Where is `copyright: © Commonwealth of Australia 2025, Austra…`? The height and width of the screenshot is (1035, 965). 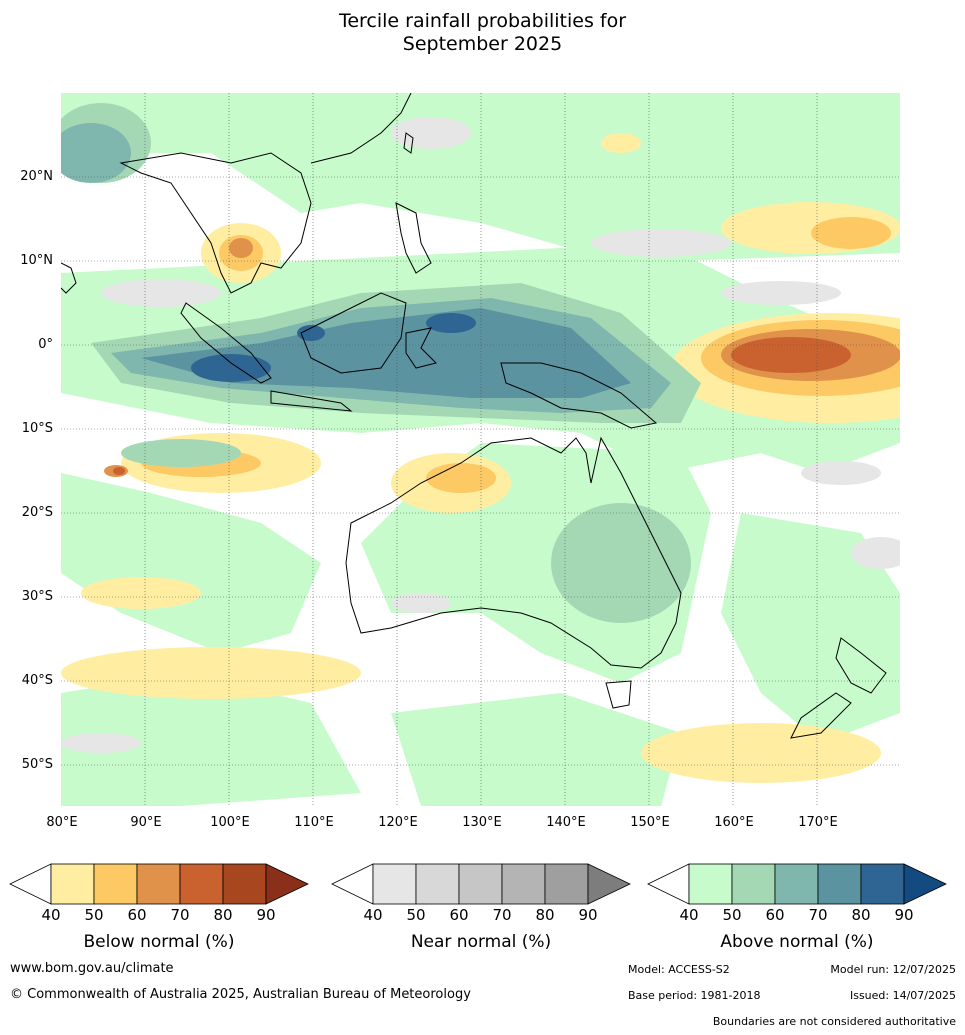
copyright: © Commonwealth of Australia 2025, Austra… is located at coordinates (240, 994).